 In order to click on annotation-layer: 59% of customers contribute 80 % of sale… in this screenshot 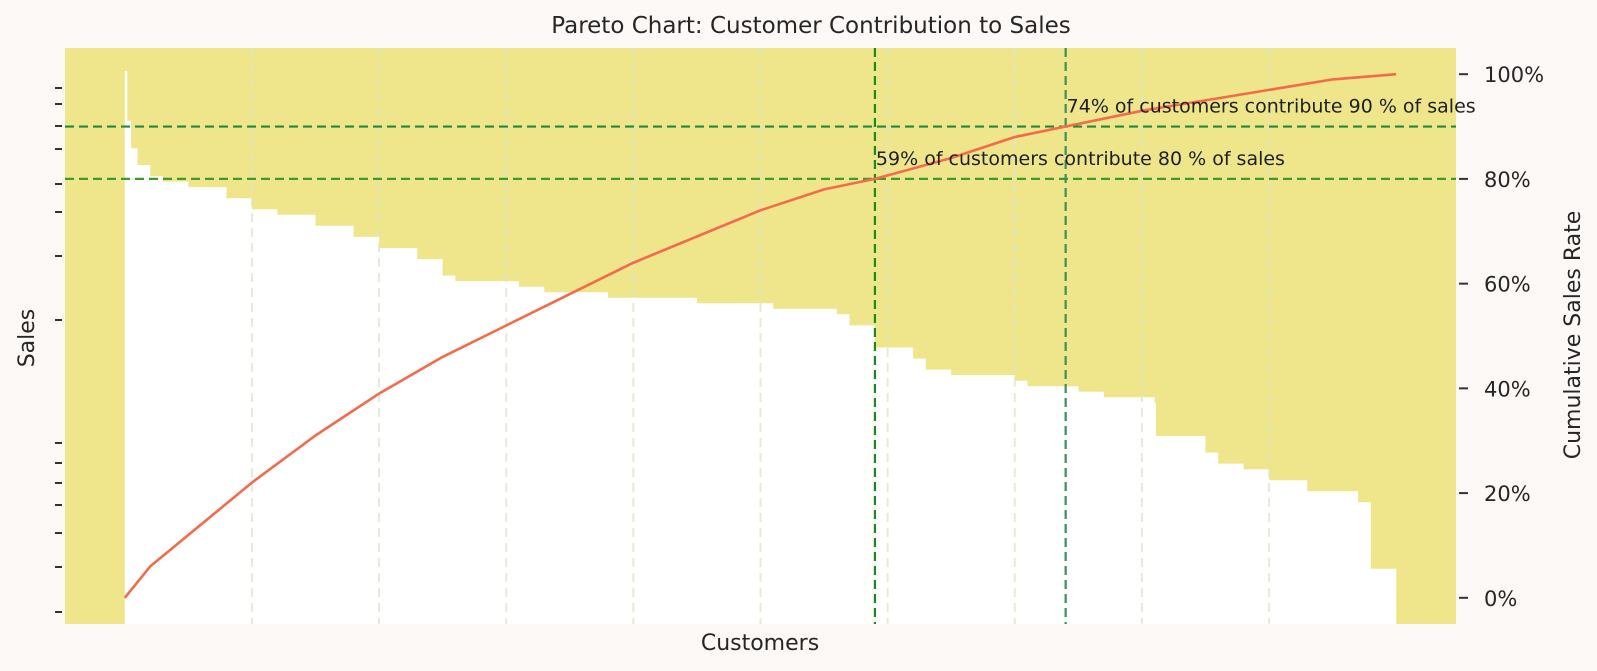, I will do `click(1176, 133)`.